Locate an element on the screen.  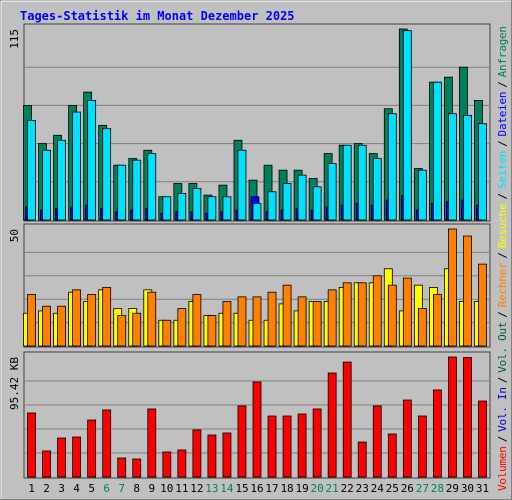
x-tick-label: 11 is located at coordinates (181, 488).